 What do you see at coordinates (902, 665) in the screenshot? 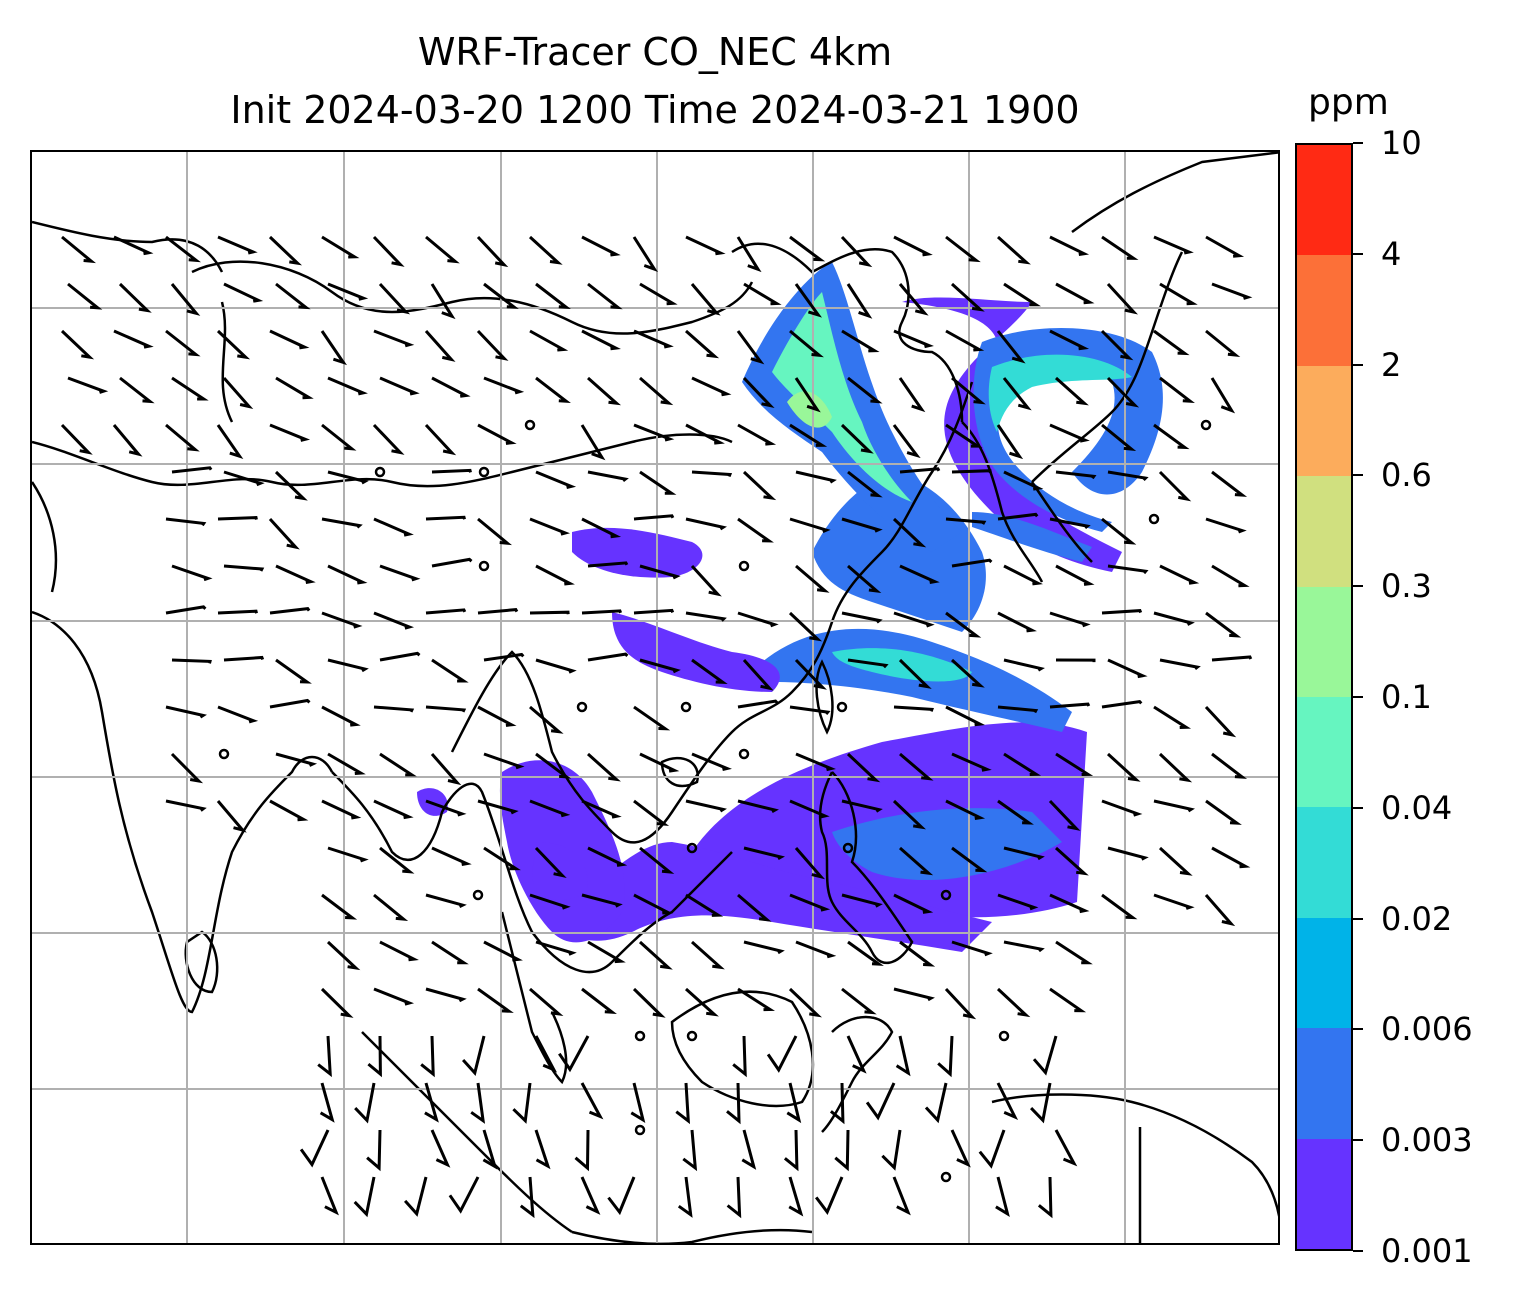
I see `plume-mid-band-core` at bounding box center [902, 665].